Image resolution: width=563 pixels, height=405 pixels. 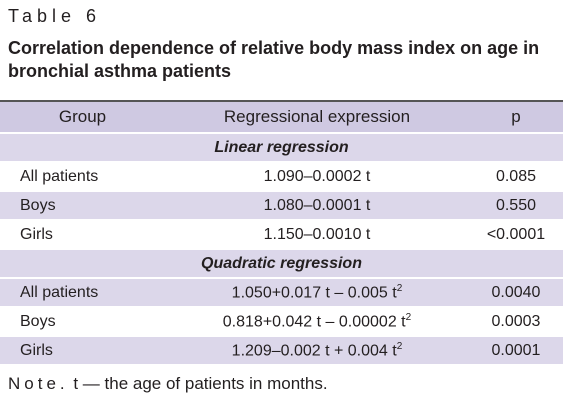 What do you see at coordinates (314, 351) in the screenshot?
I see `expression-text: 1.209–0.002 t + 0.004 t` at bounding box center [314, 351].